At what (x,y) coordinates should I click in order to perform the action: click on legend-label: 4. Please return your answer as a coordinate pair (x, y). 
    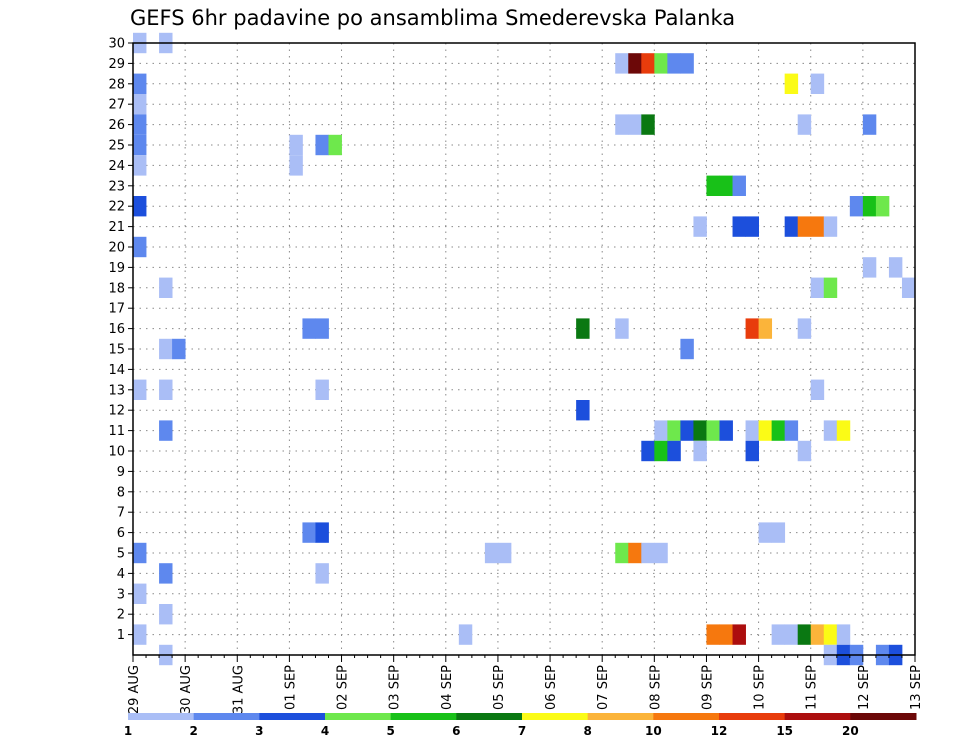
    Looking at the image, I should click on (325, 731).